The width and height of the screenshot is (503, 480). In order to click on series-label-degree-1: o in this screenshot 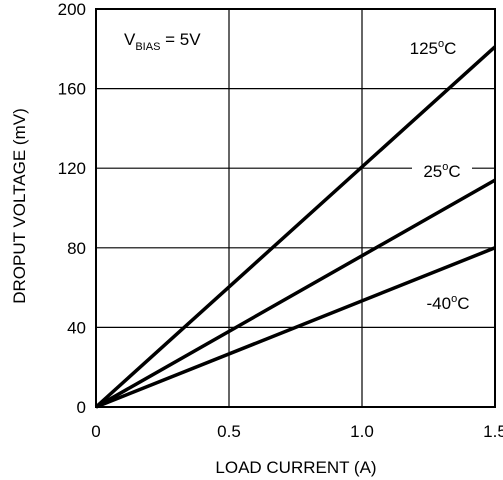, I will do `click(445, 167)`.